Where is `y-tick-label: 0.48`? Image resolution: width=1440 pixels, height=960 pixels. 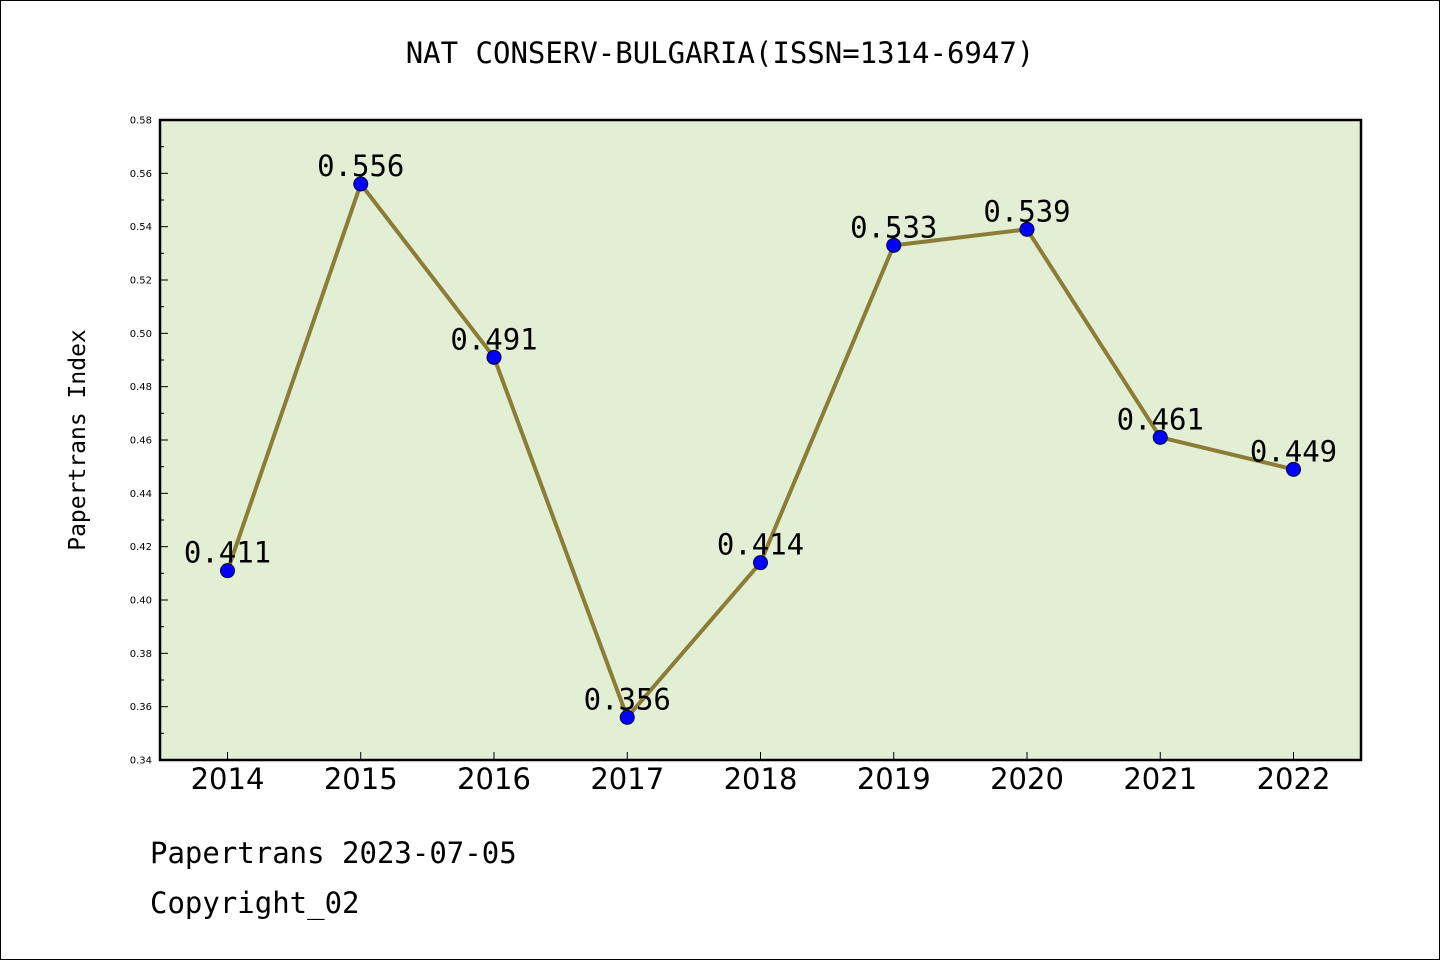
y-tick-label: 0.48 is located at coordinates (141, 387).